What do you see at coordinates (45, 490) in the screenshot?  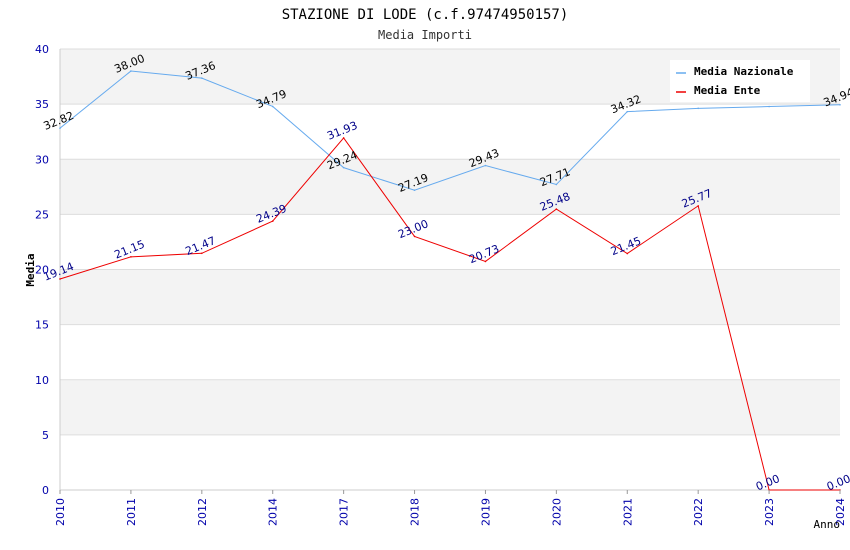 I see `y-tick-label: 0` at bounding box center [45, 490].